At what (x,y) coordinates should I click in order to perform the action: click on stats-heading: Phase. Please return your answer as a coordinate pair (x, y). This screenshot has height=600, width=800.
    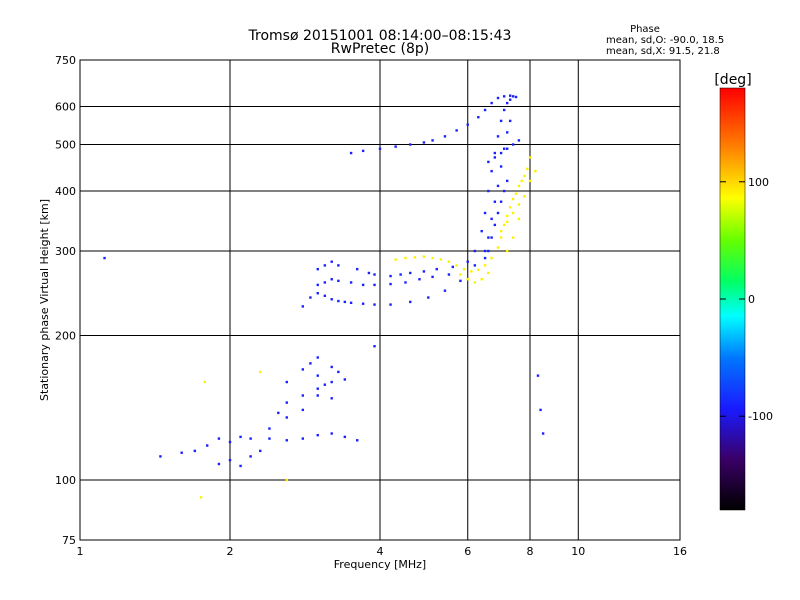
    Looking at the image, I should click on (645, 29).